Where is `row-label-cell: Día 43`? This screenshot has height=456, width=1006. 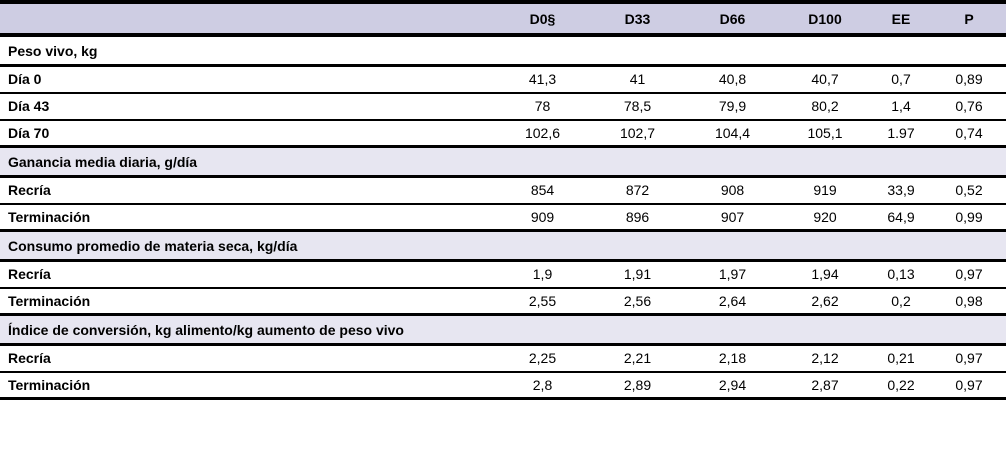
row-label-cell: Día 43 is located at coordinates (247, 106).